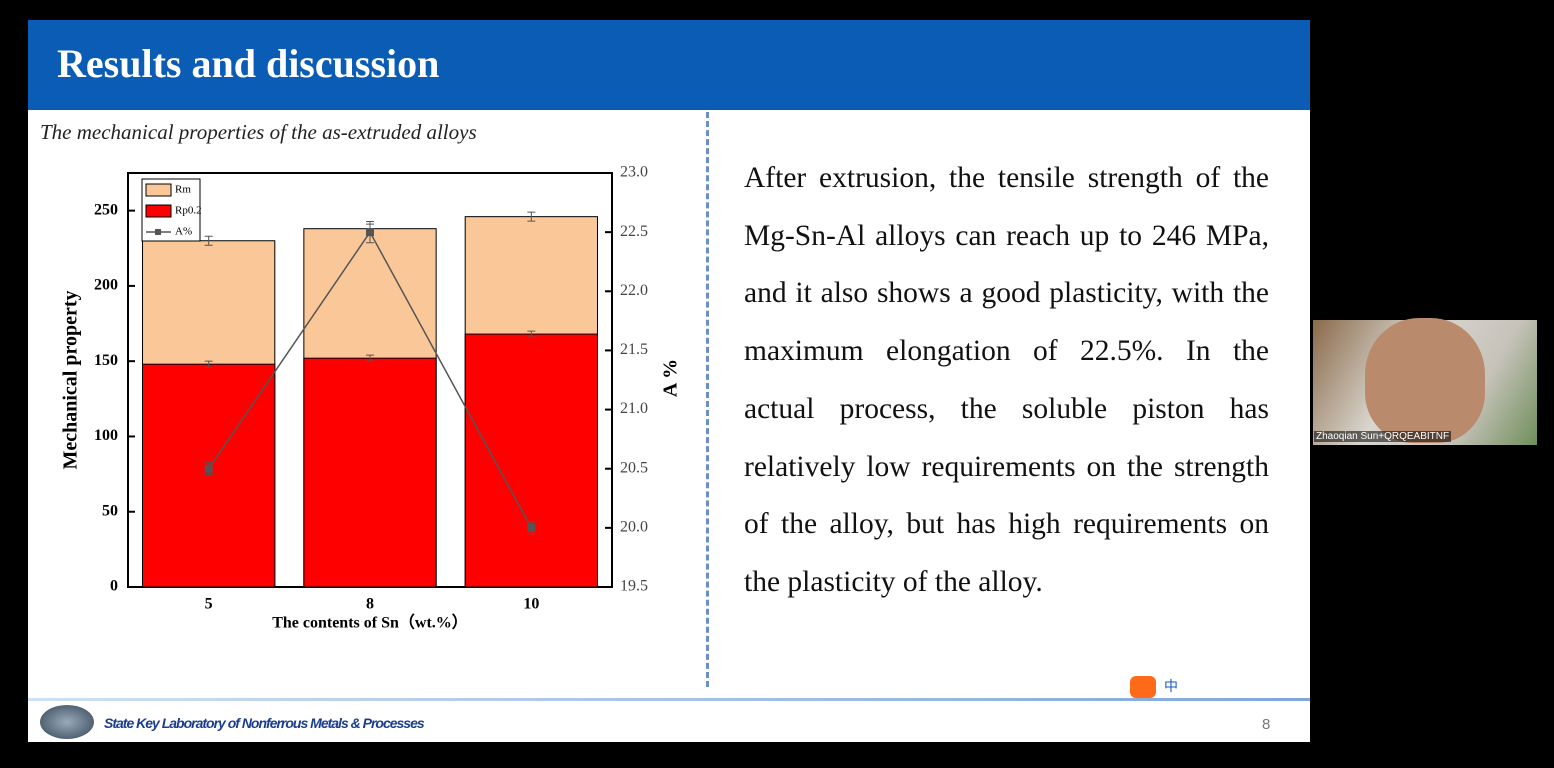 Image resolution: width=1554 pixels, height=768 pixels. I want to click on legend-marker, so click(158, 232).